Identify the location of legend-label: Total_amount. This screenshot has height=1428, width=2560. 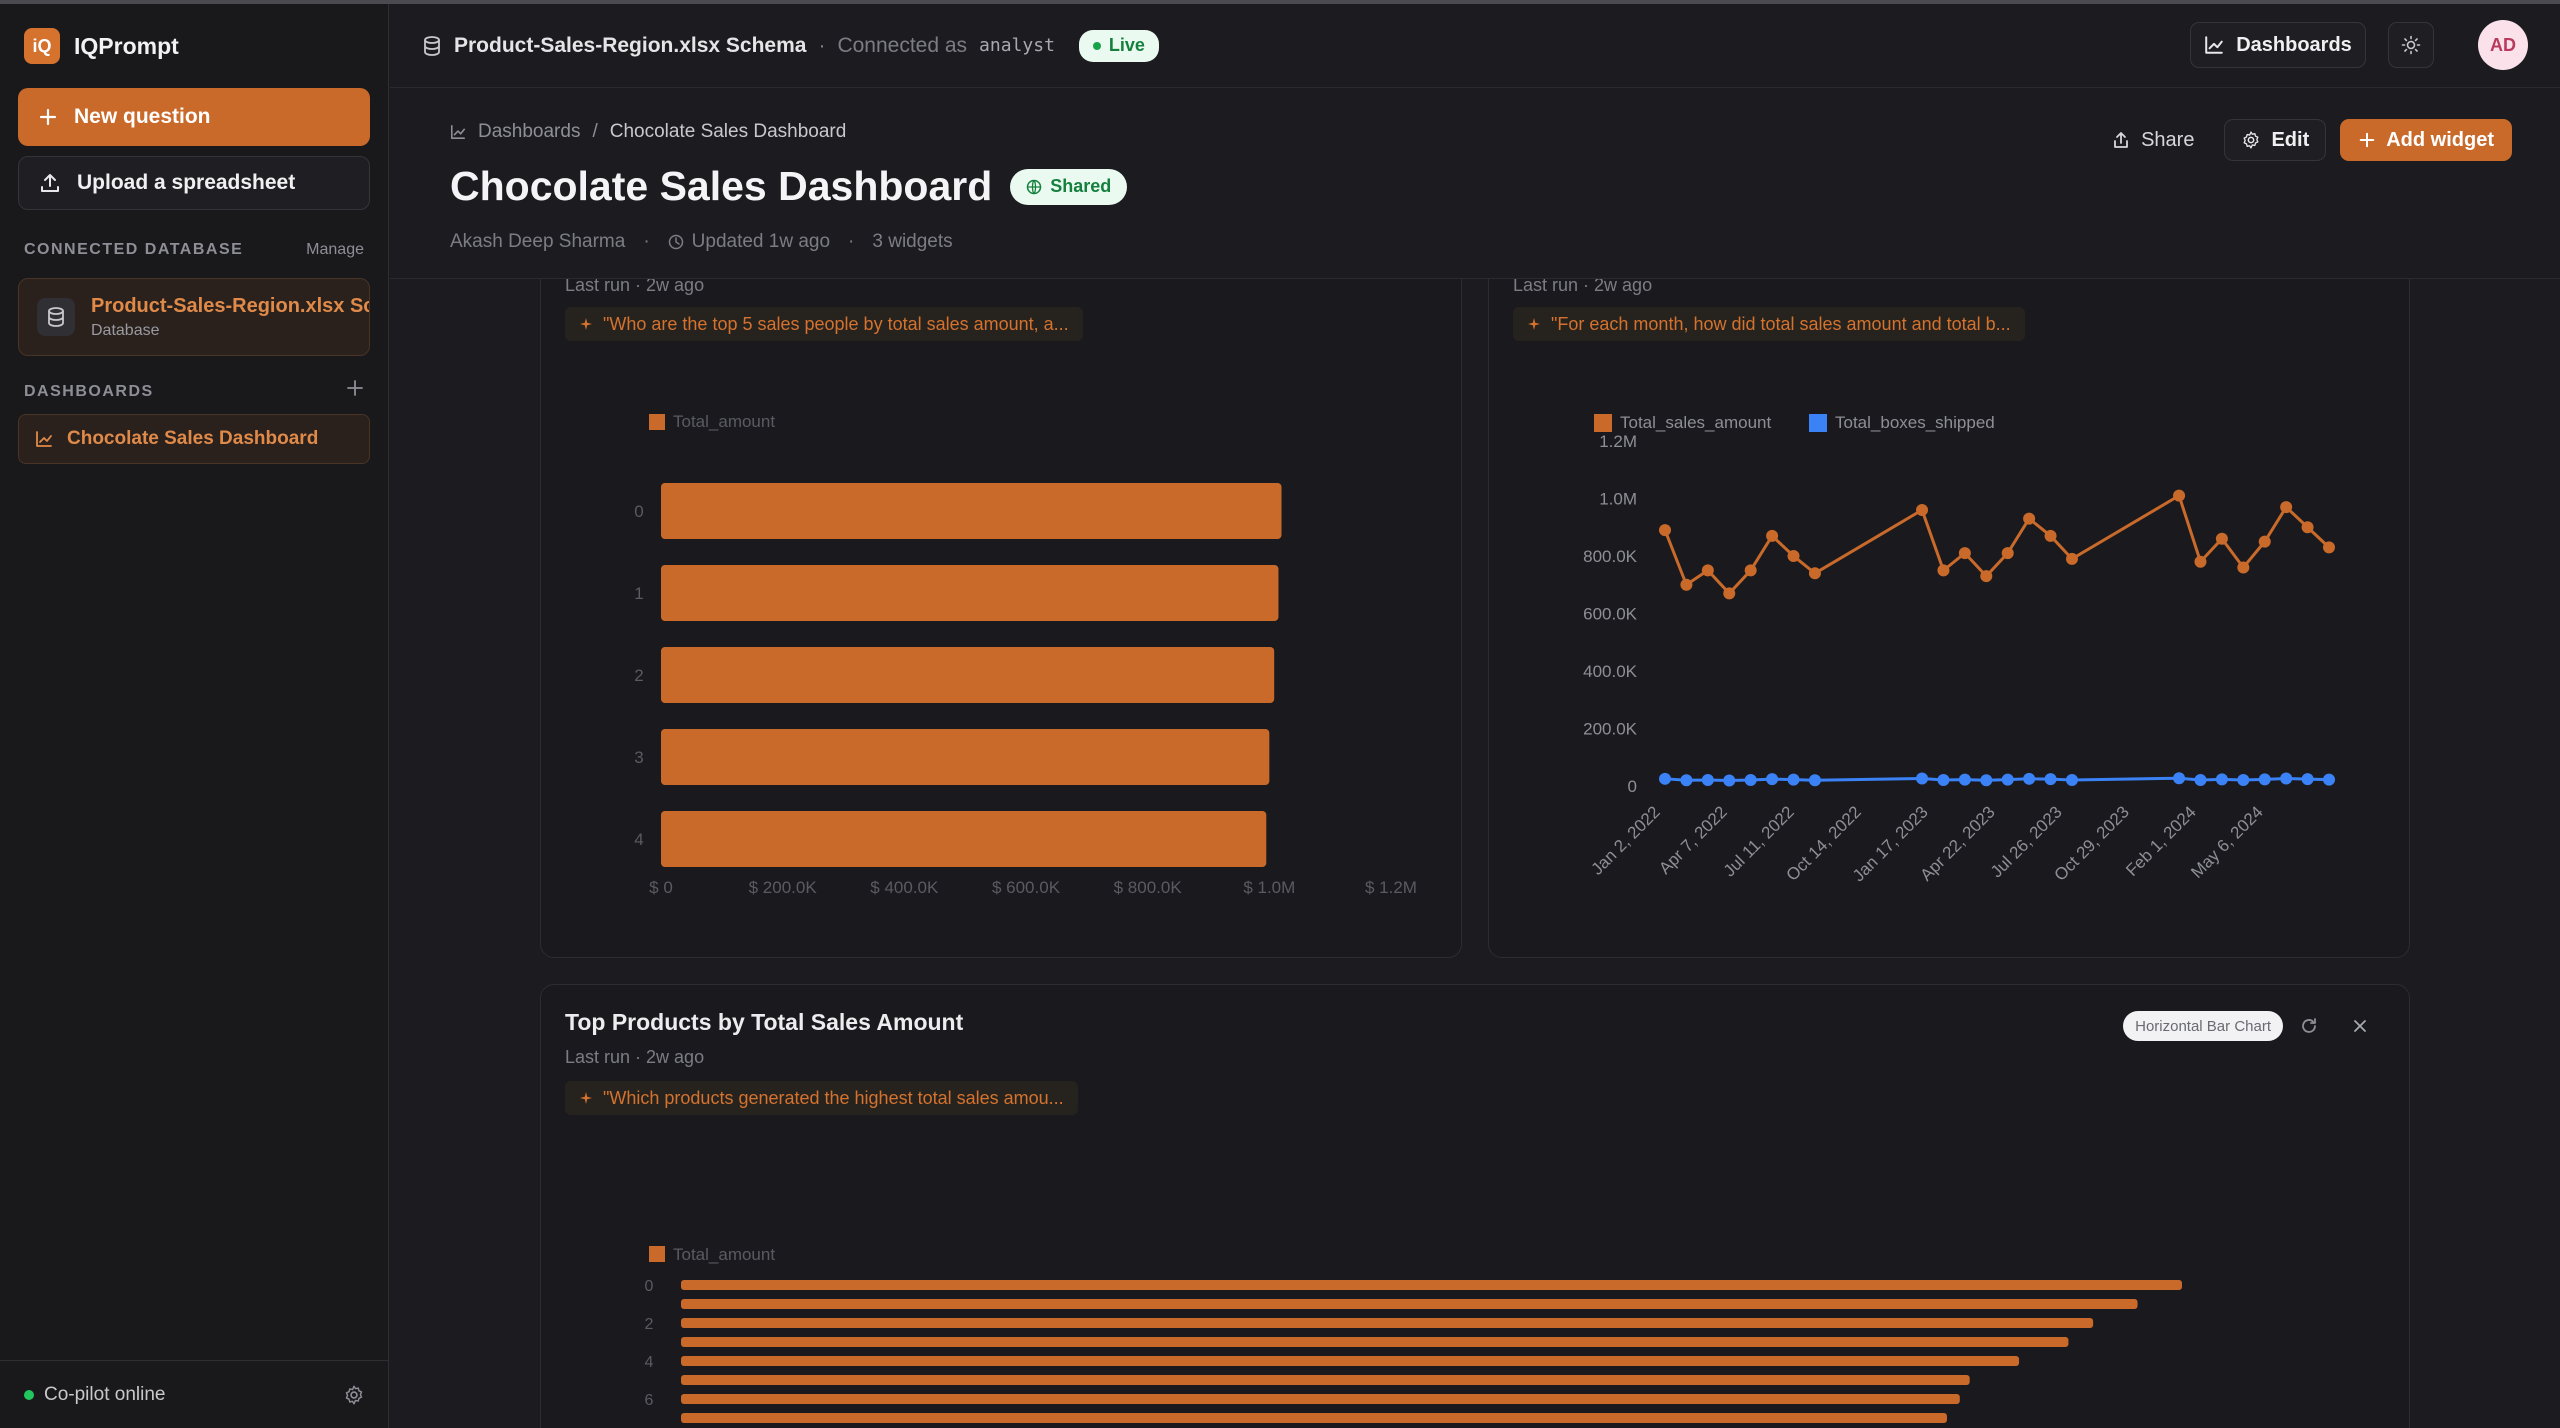
(724, 421).